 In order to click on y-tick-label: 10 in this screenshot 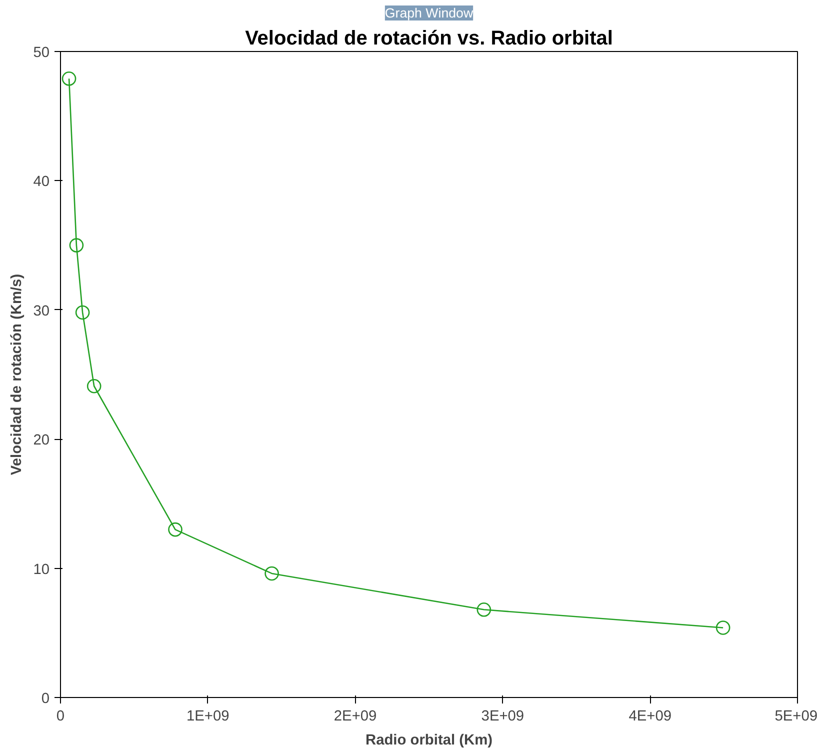, I will do `click(41, 570)`.